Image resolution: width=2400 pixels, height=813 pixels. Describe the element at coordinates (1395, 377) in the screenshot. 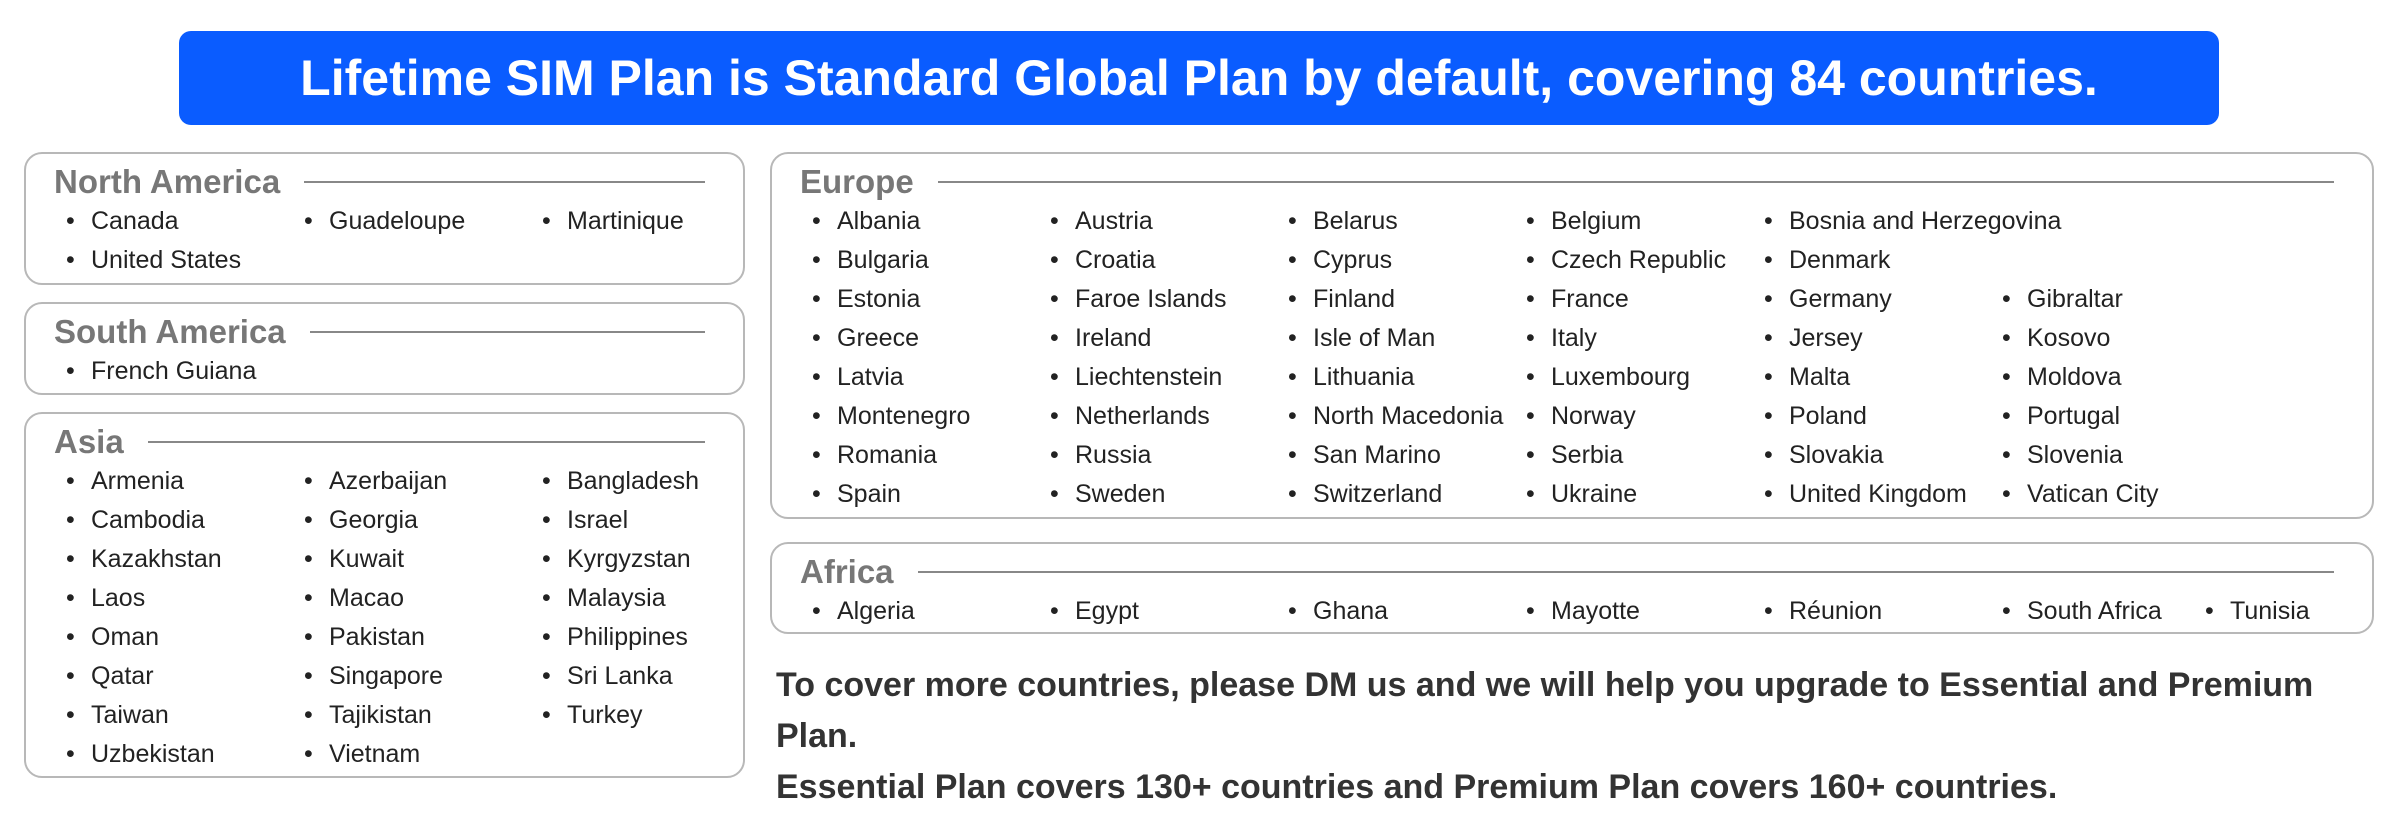

I see `country: Lithuania` at that location.